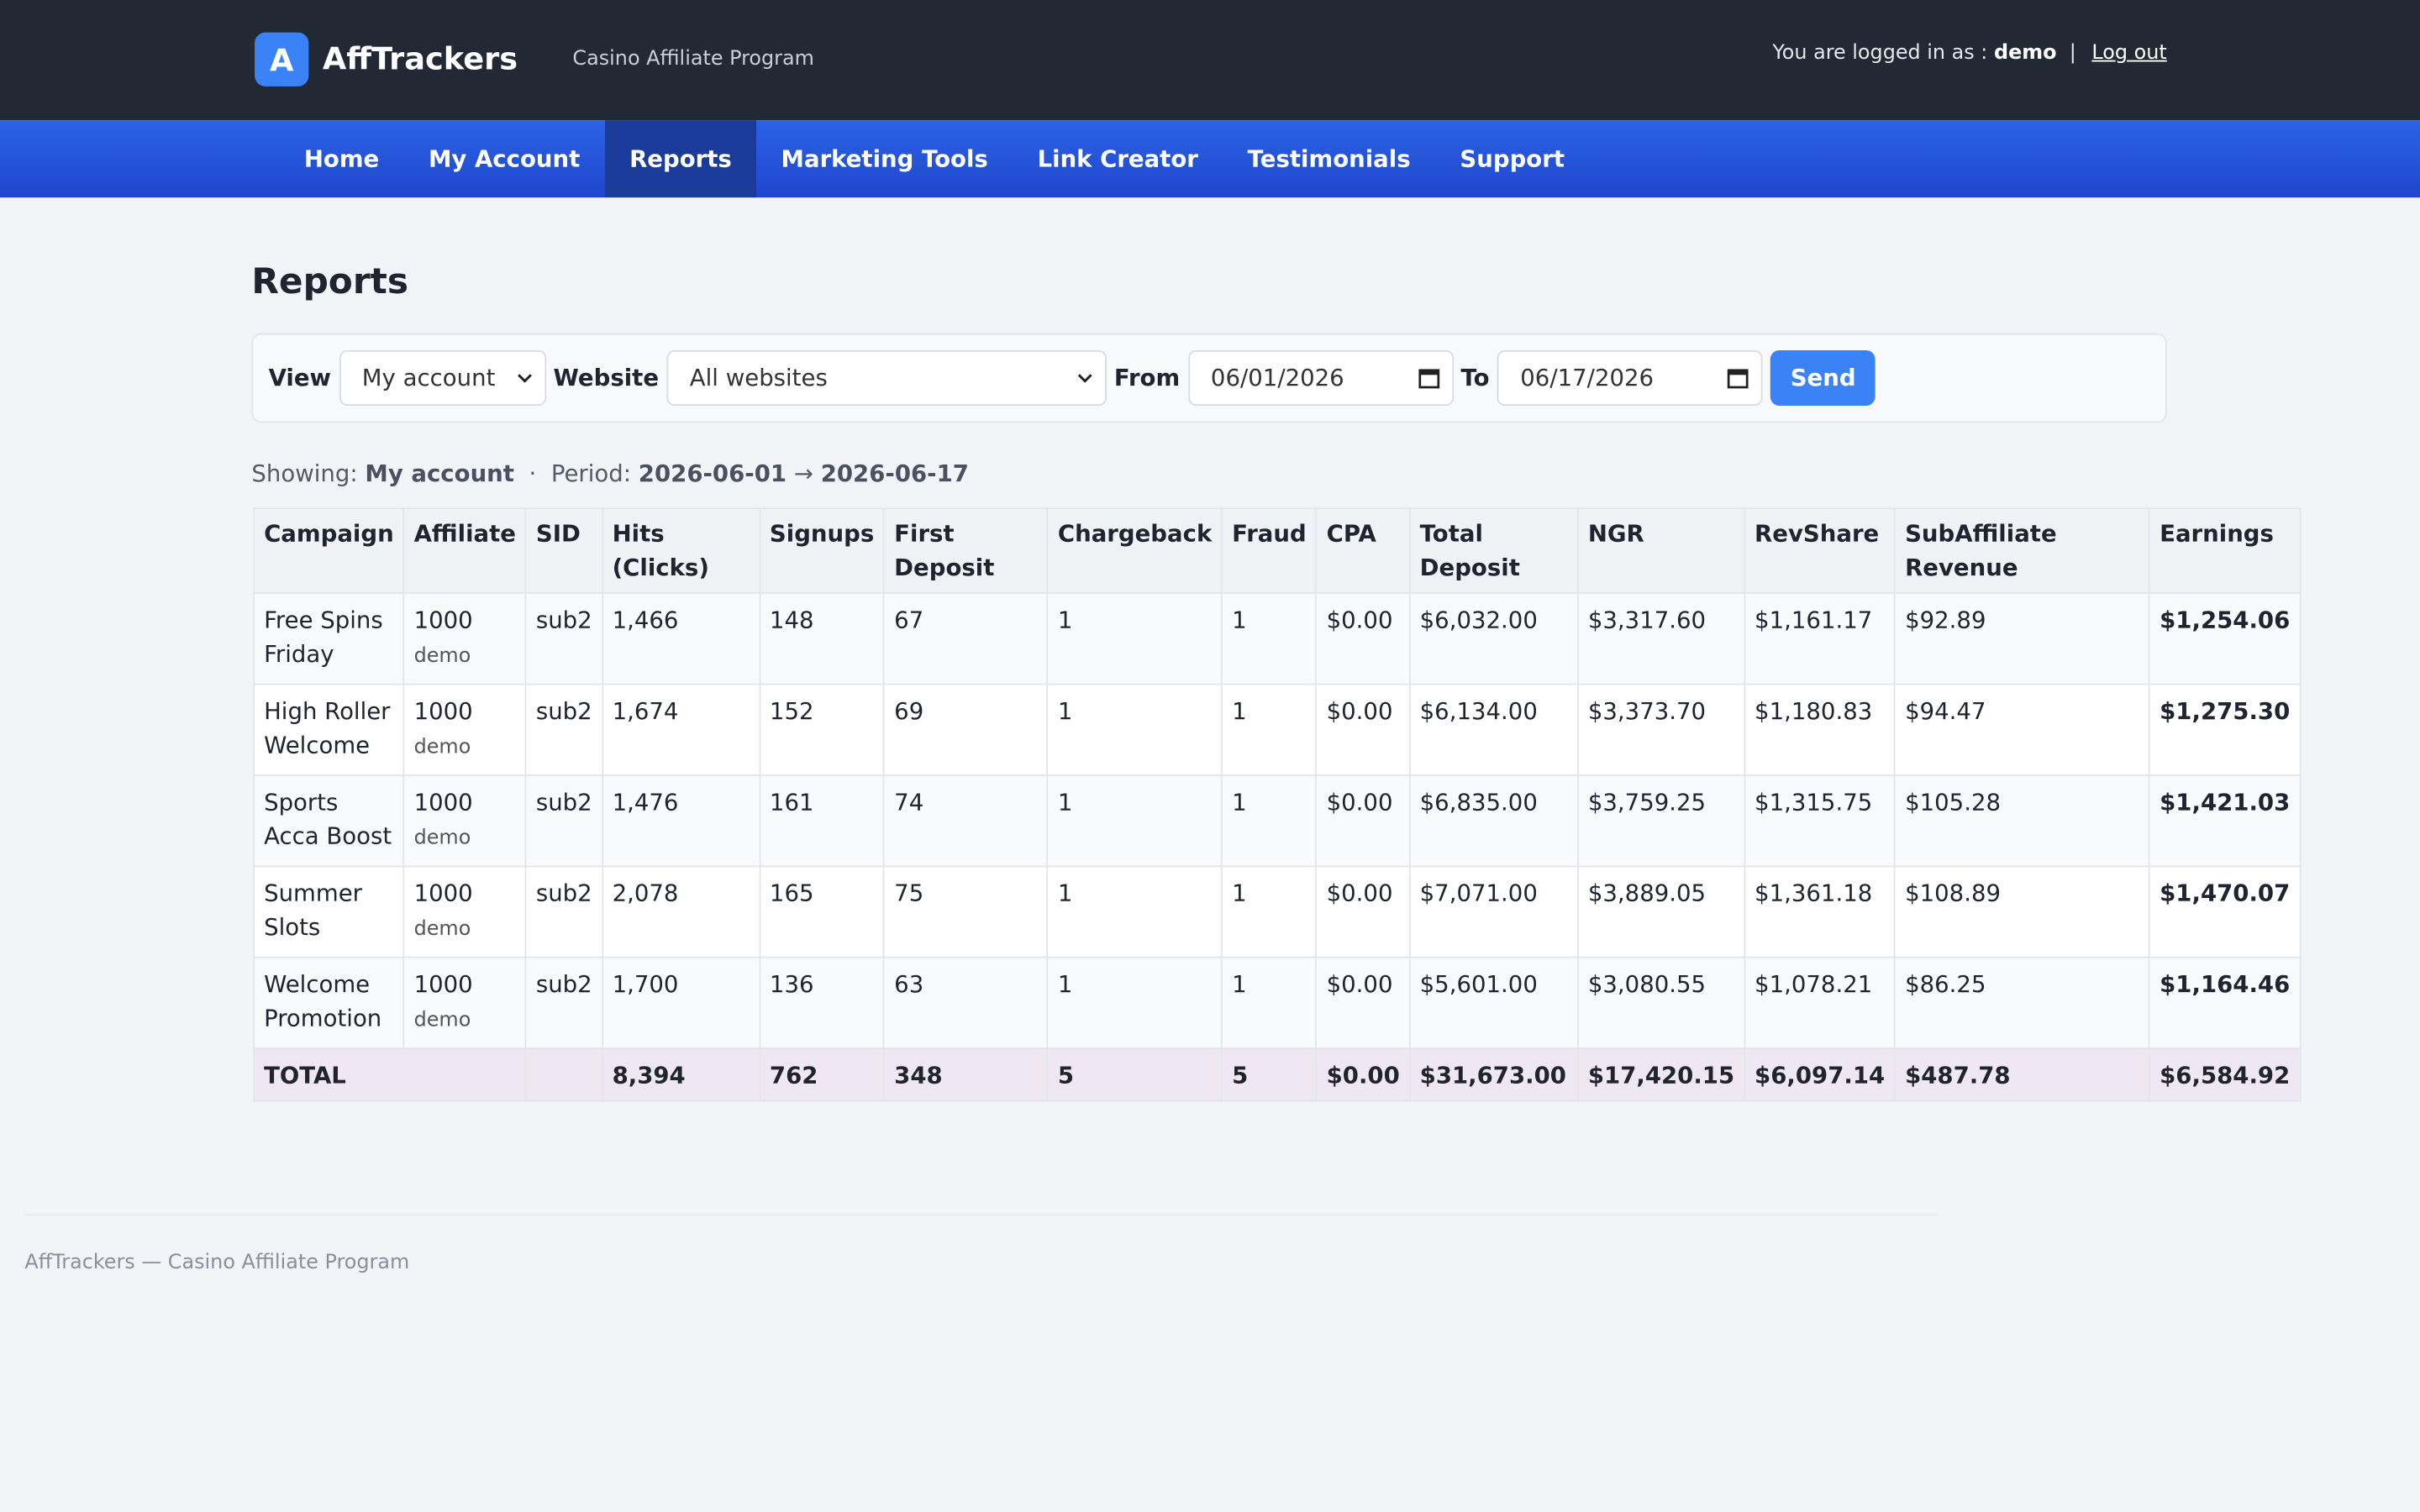  I want to click on nav-item: Home, so click(341, 158).